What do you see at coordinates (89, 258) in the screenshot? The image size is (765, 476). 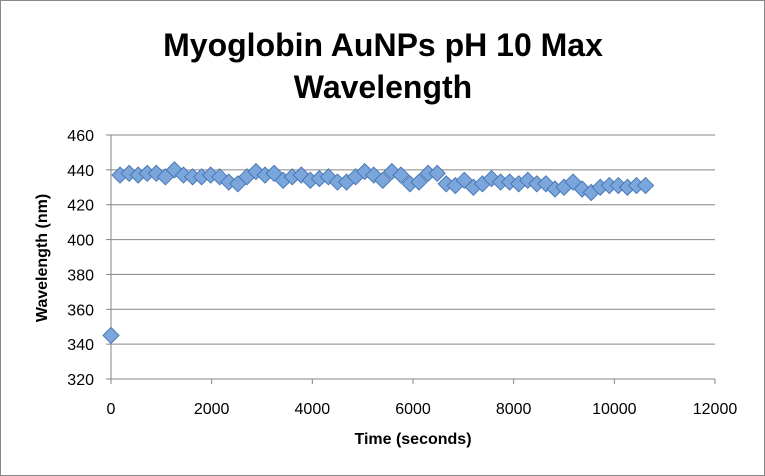 I see `y-axis-ticks: 320 340 360 380 400 420 440 460` at bounding box center [89, 258].